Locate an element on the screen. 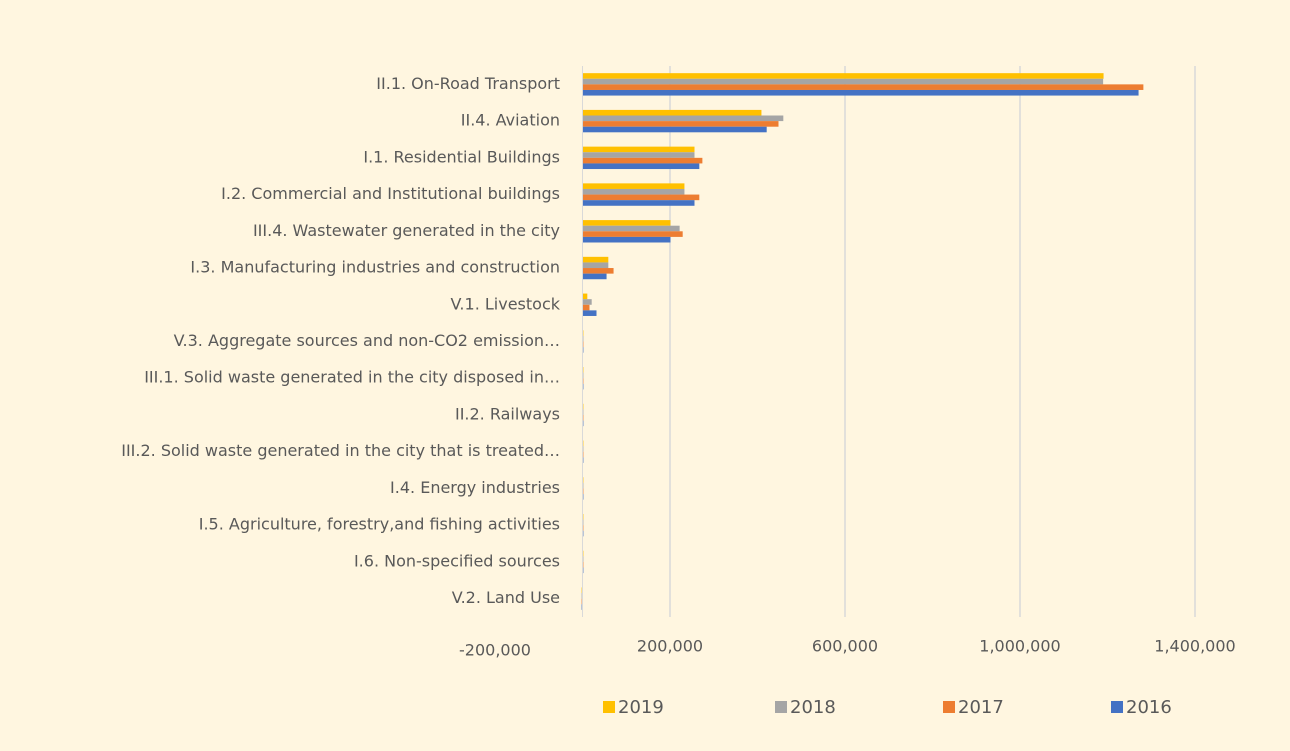 The image size is (1290, 751). y-tick-label: II.4. Aviation is located at coordinates (510, 120).